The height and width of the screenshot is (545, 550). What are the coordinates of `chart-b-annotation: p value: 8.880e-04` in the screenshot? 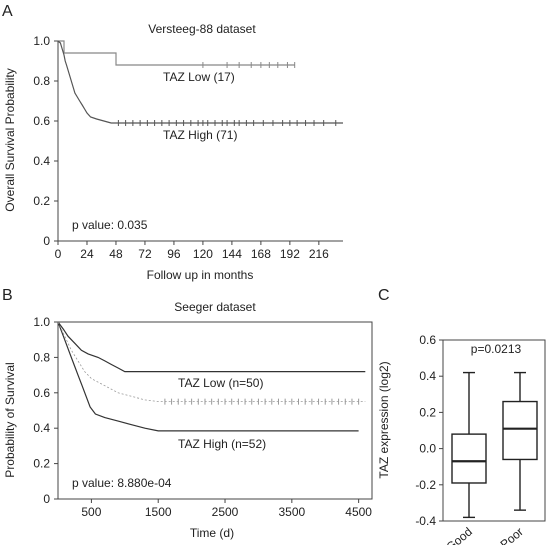 It's located at (122, 483).